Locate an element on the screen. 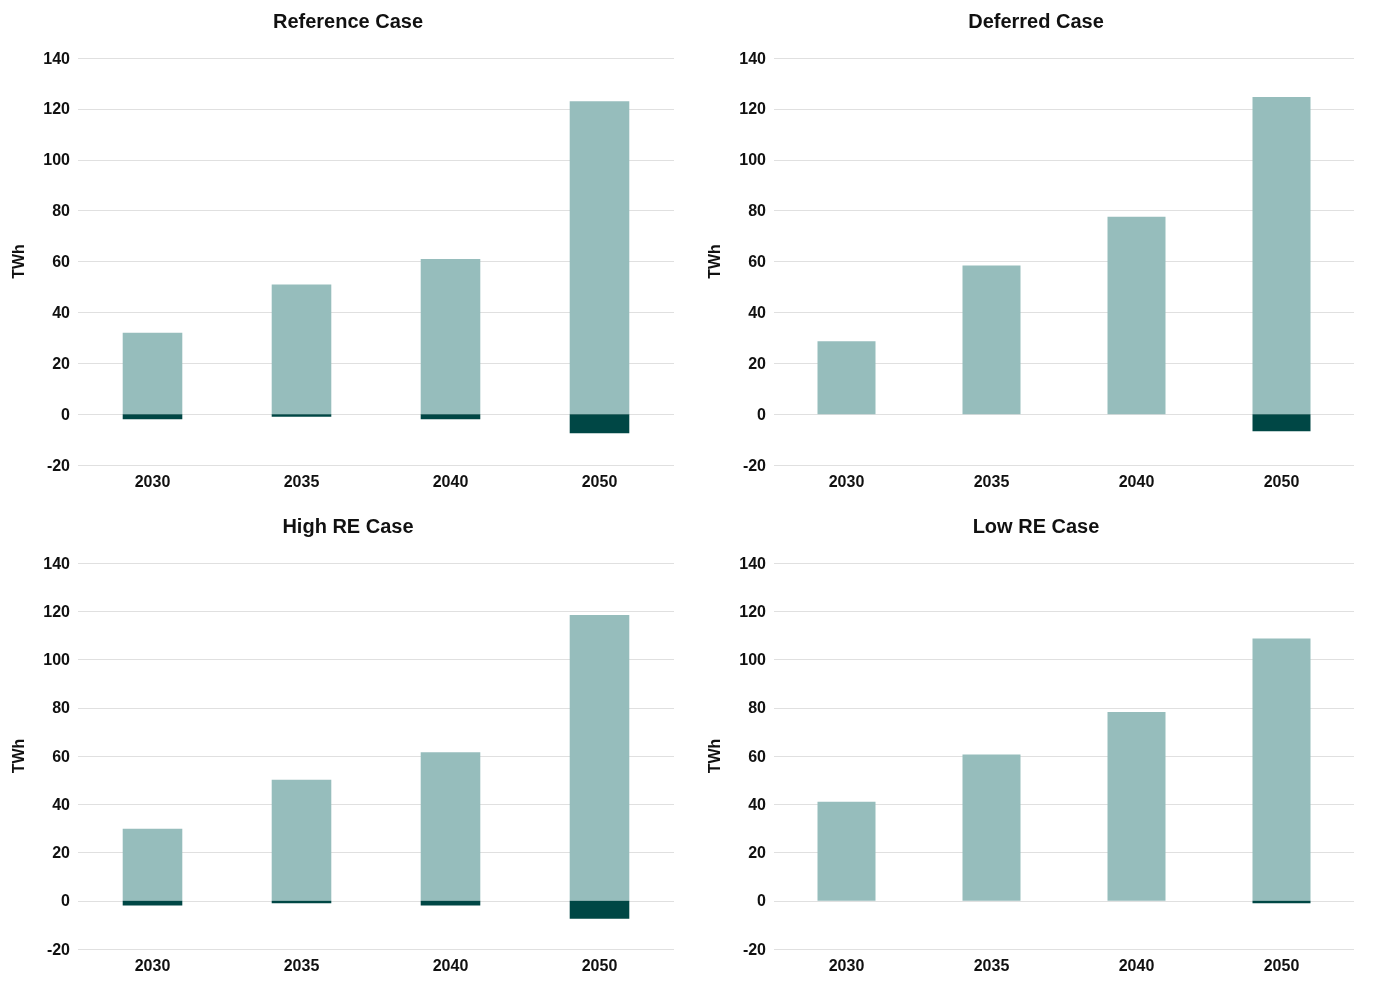 The width and height of the screenshot is (1376, 989). chart-title: Reference Case is located at coordinates (348, 21).